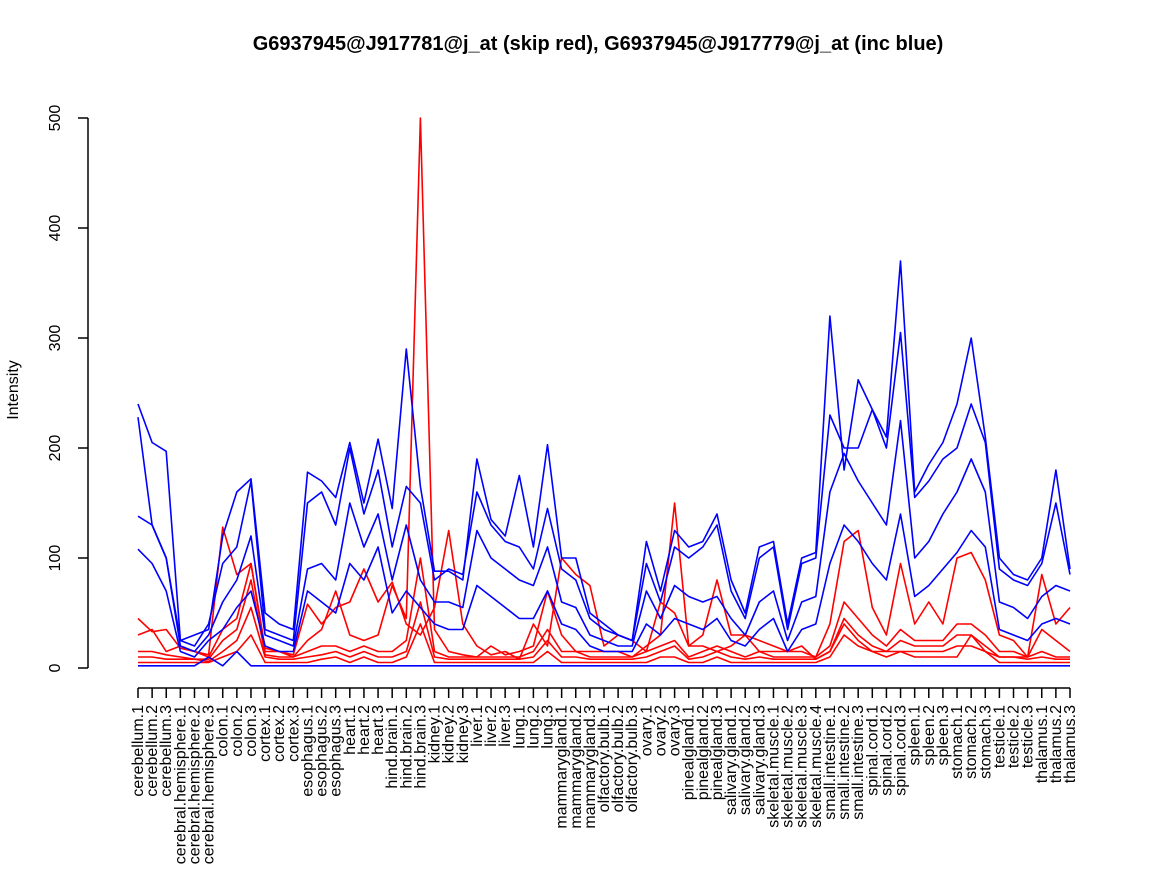 This screenshot has height=869, width=1152. Describe the element at coordinates (435, 734) in the screenshot. I see `x-tick-label: kidney.1` at that location.